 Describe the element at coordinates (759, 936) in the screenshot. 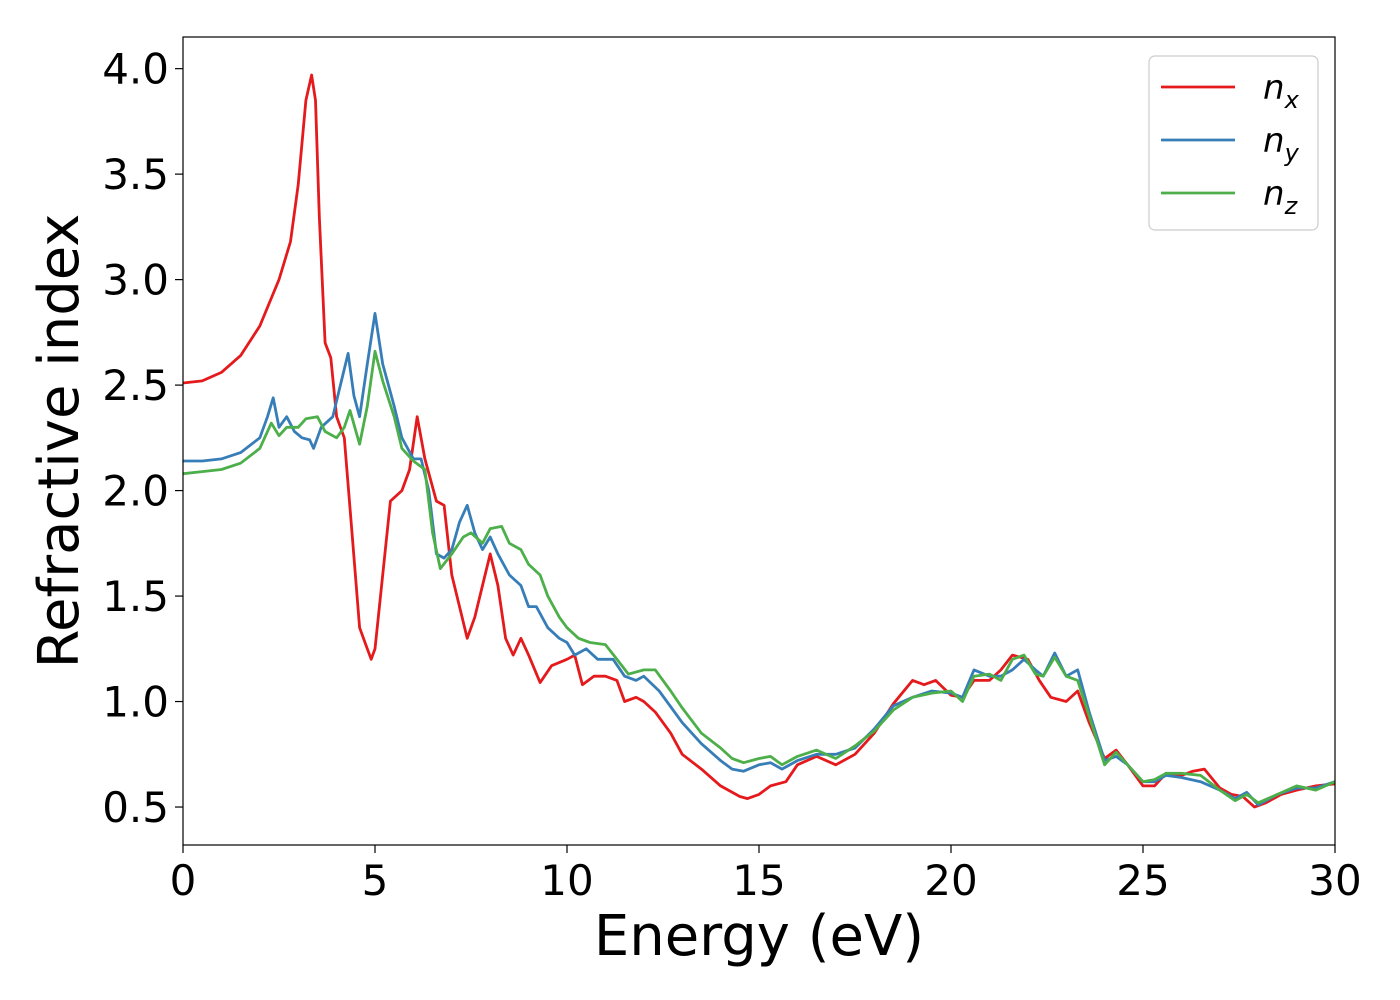

I see `x-axis-title: Energy (eV)` at that location.